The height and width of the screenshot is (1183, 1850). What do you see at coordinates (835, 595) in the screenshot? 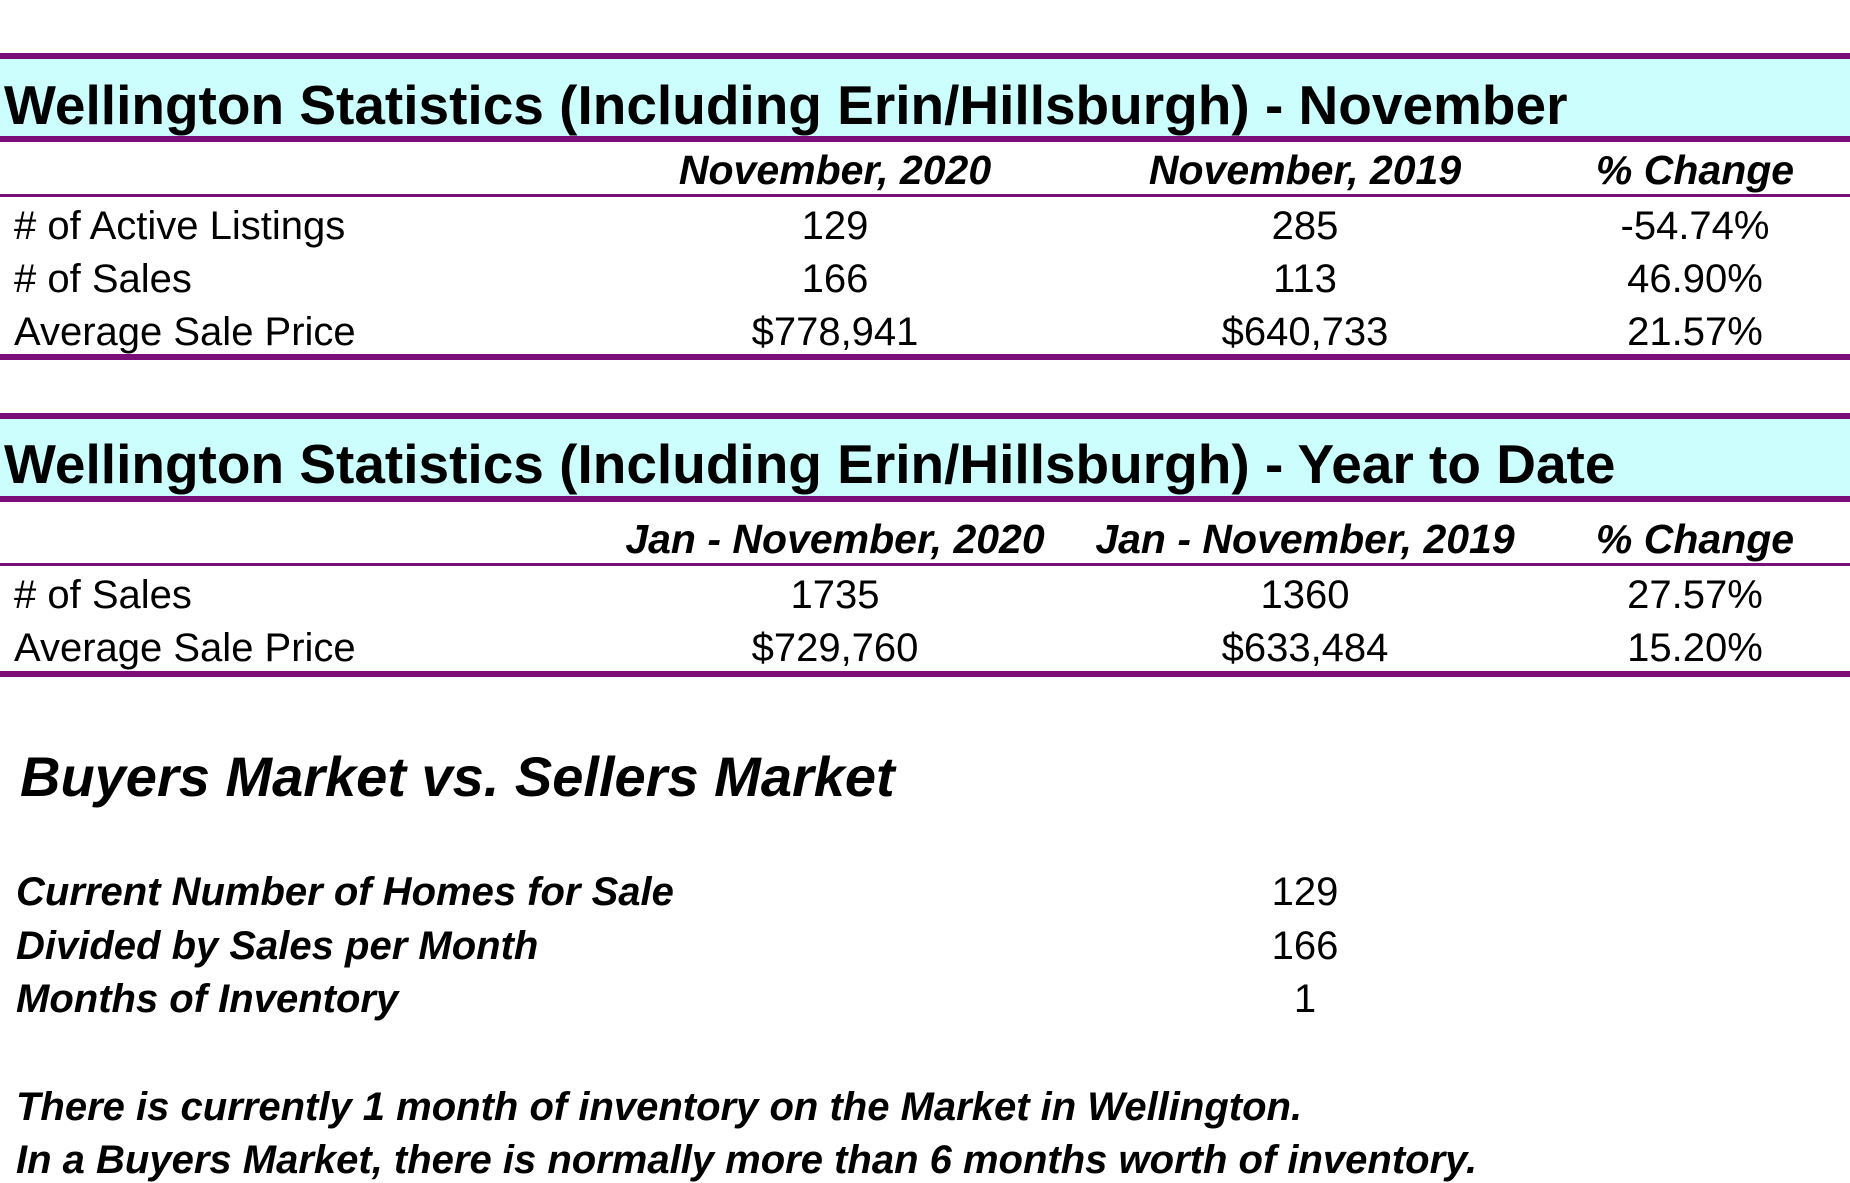
I see `ytd-sales-2020: 1735` at bounding box center [835, 595].